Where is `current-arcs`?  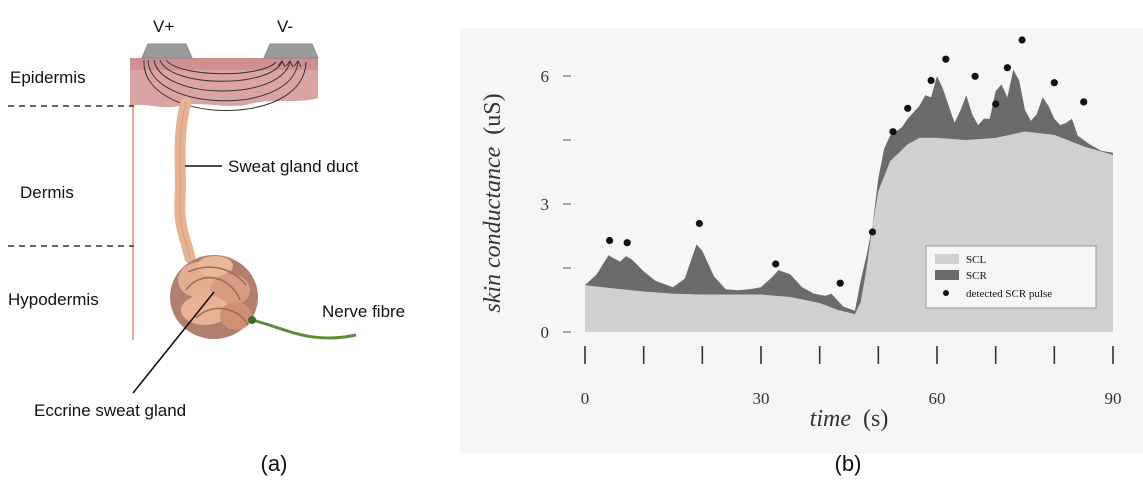 current-arcs is located at coordinates (225, 85).